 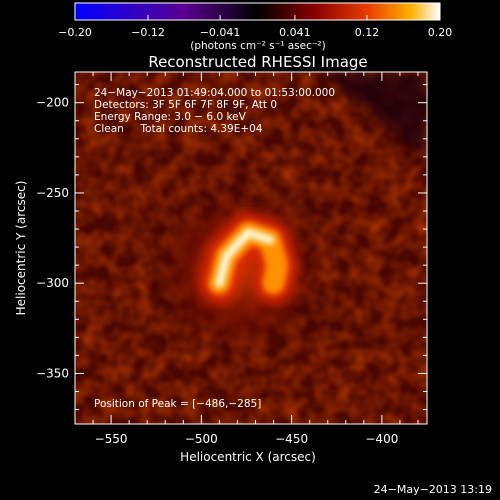 What do you see at coordinates (148, 32) in the screenshot?
I see `colorbar-tick-label: −0.12` at bounding box center [148, 32].